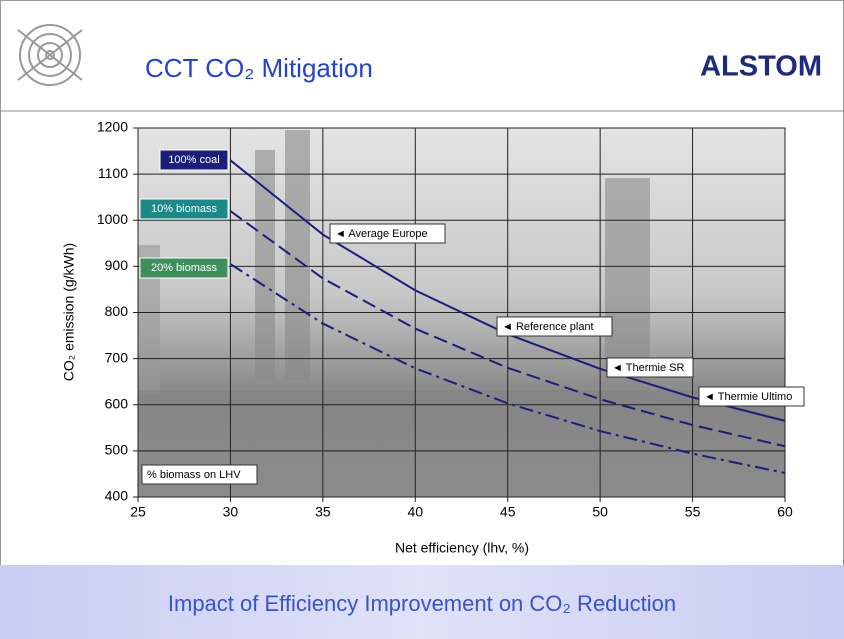 This screenshot has width=844, height=639. Describe the element at coordinates (117, 496) in the screenshot. I see `y-tick-label: 400` at that location.